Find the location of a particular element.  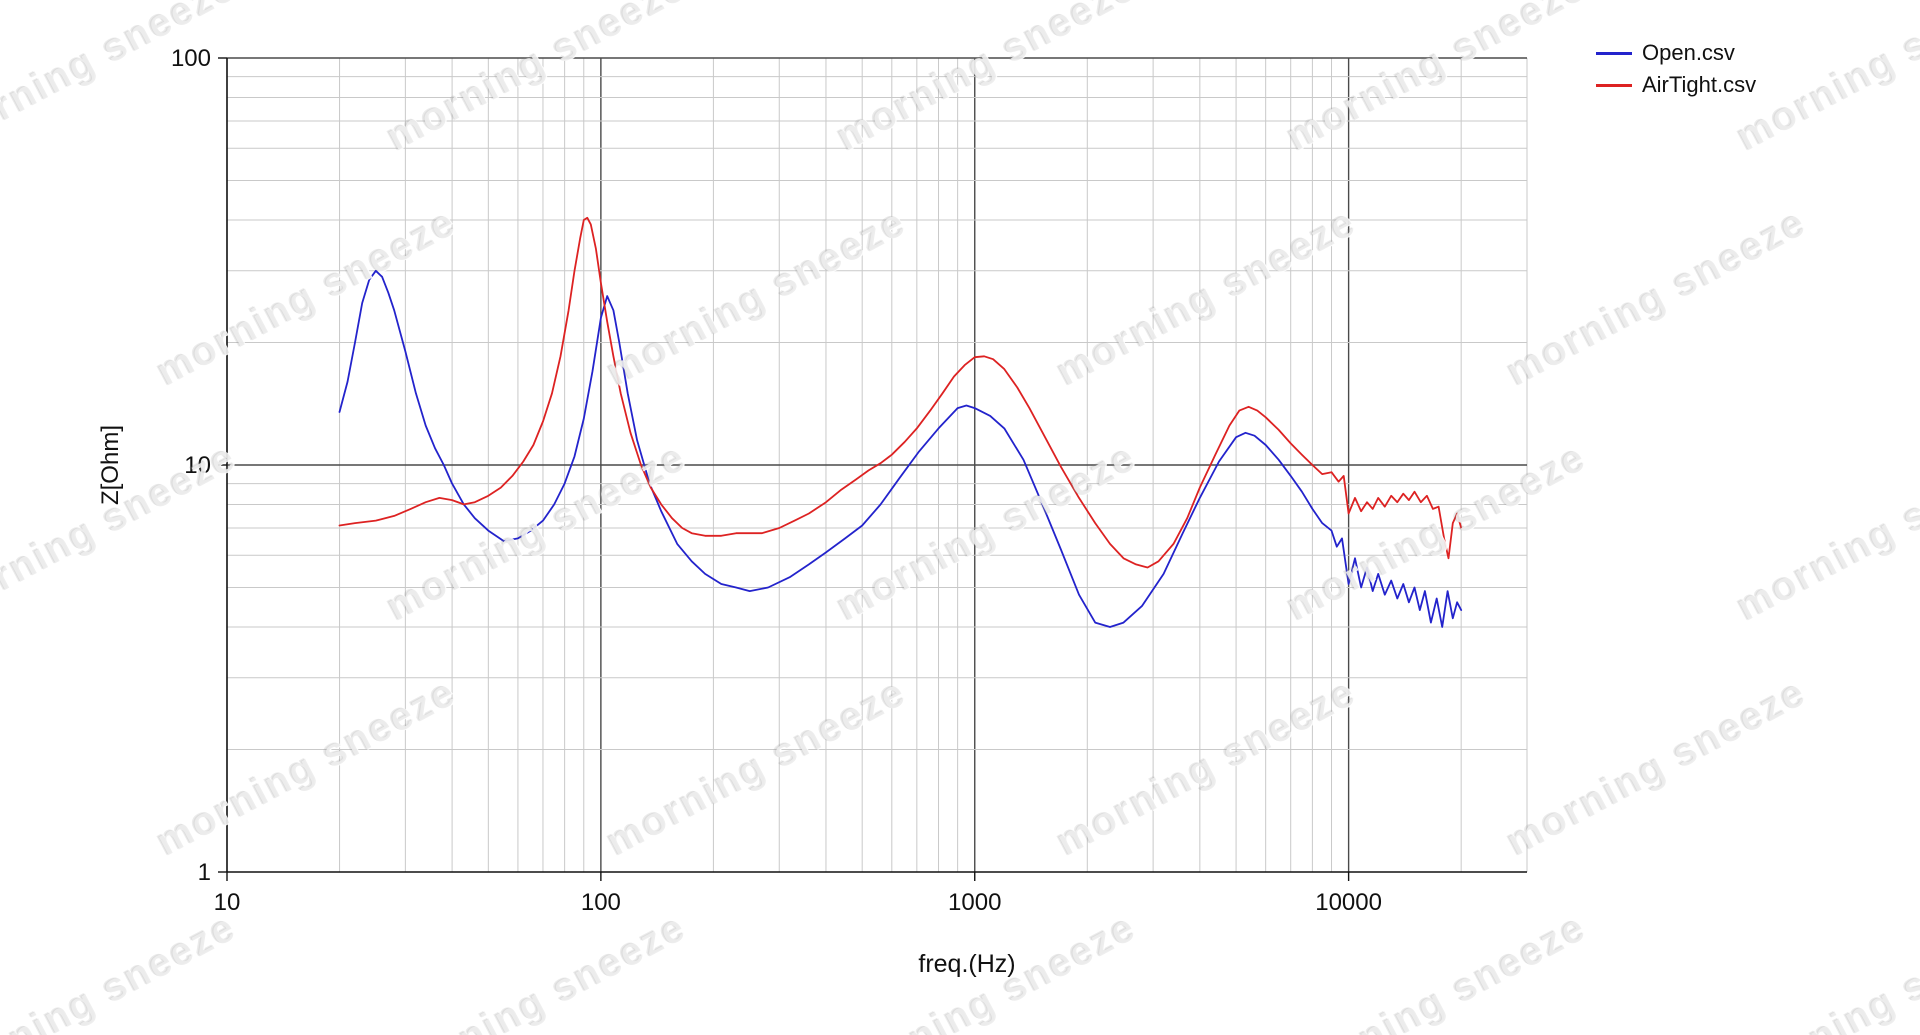

y-tick-label: 10 is located at coordinates (197, 465).